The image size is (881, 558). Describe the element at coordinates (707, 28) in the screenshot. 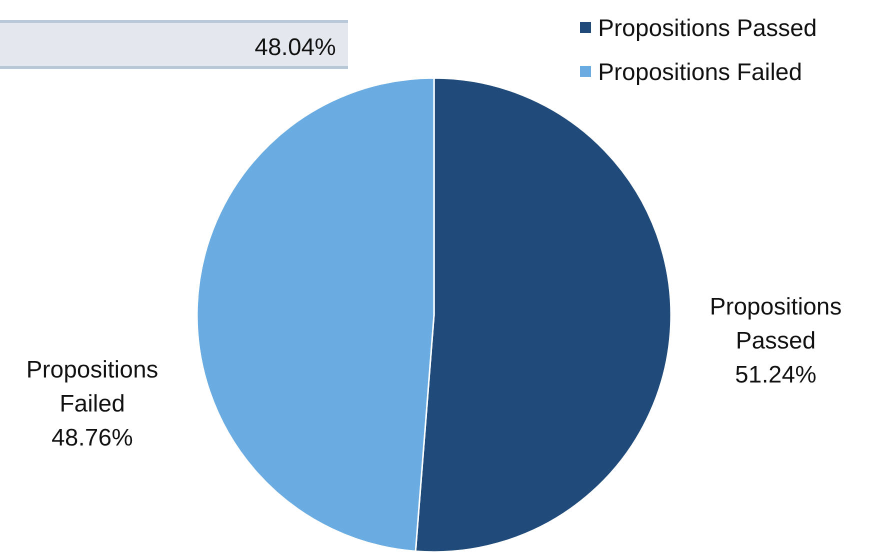

I see `legend-label: Propositions Passed` at that location.